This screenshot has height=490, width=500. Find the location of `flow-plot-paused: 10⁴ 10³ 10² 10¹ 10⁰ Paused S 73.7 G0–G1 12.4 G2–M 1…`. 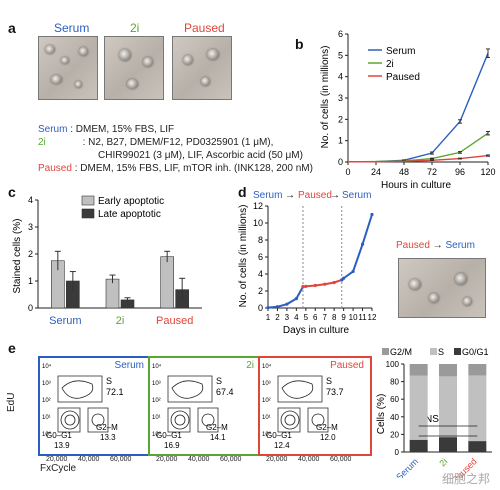

flow-plot-paused: 10⁴ 10³ 10² 10¹ 10⁰ Paused S 73.7 G0–G1 12.4 G2–M 1… is located at coordinates (315, 406).